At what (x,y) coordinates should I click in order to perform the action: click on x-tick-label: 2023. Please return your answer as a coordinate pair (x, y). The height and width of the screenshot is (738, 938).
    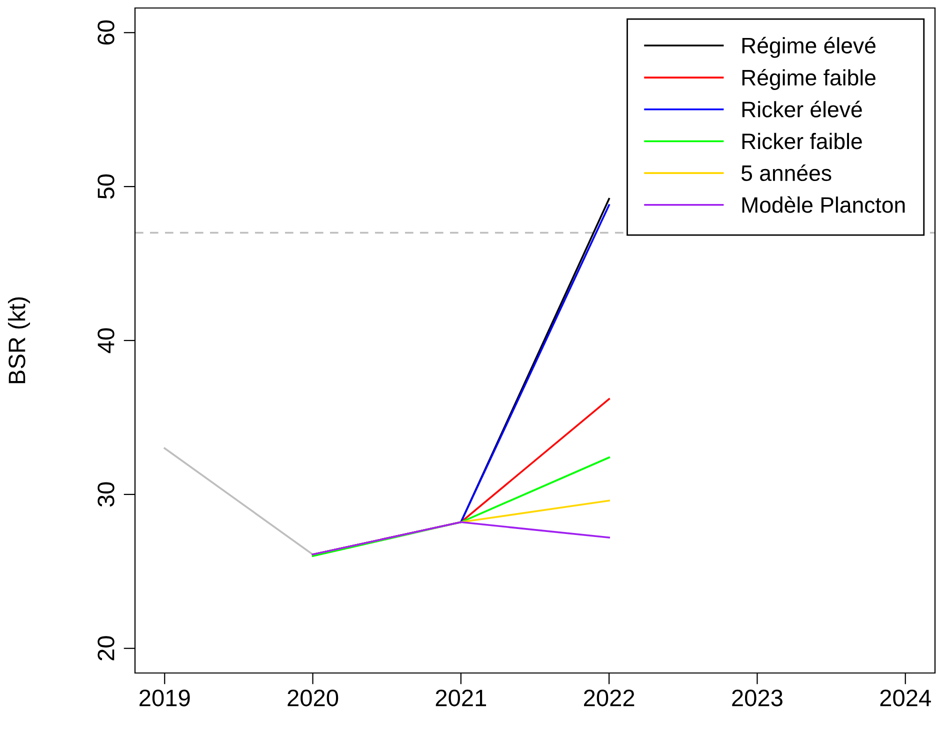
    Looking at the image, I should click on (757, 698).